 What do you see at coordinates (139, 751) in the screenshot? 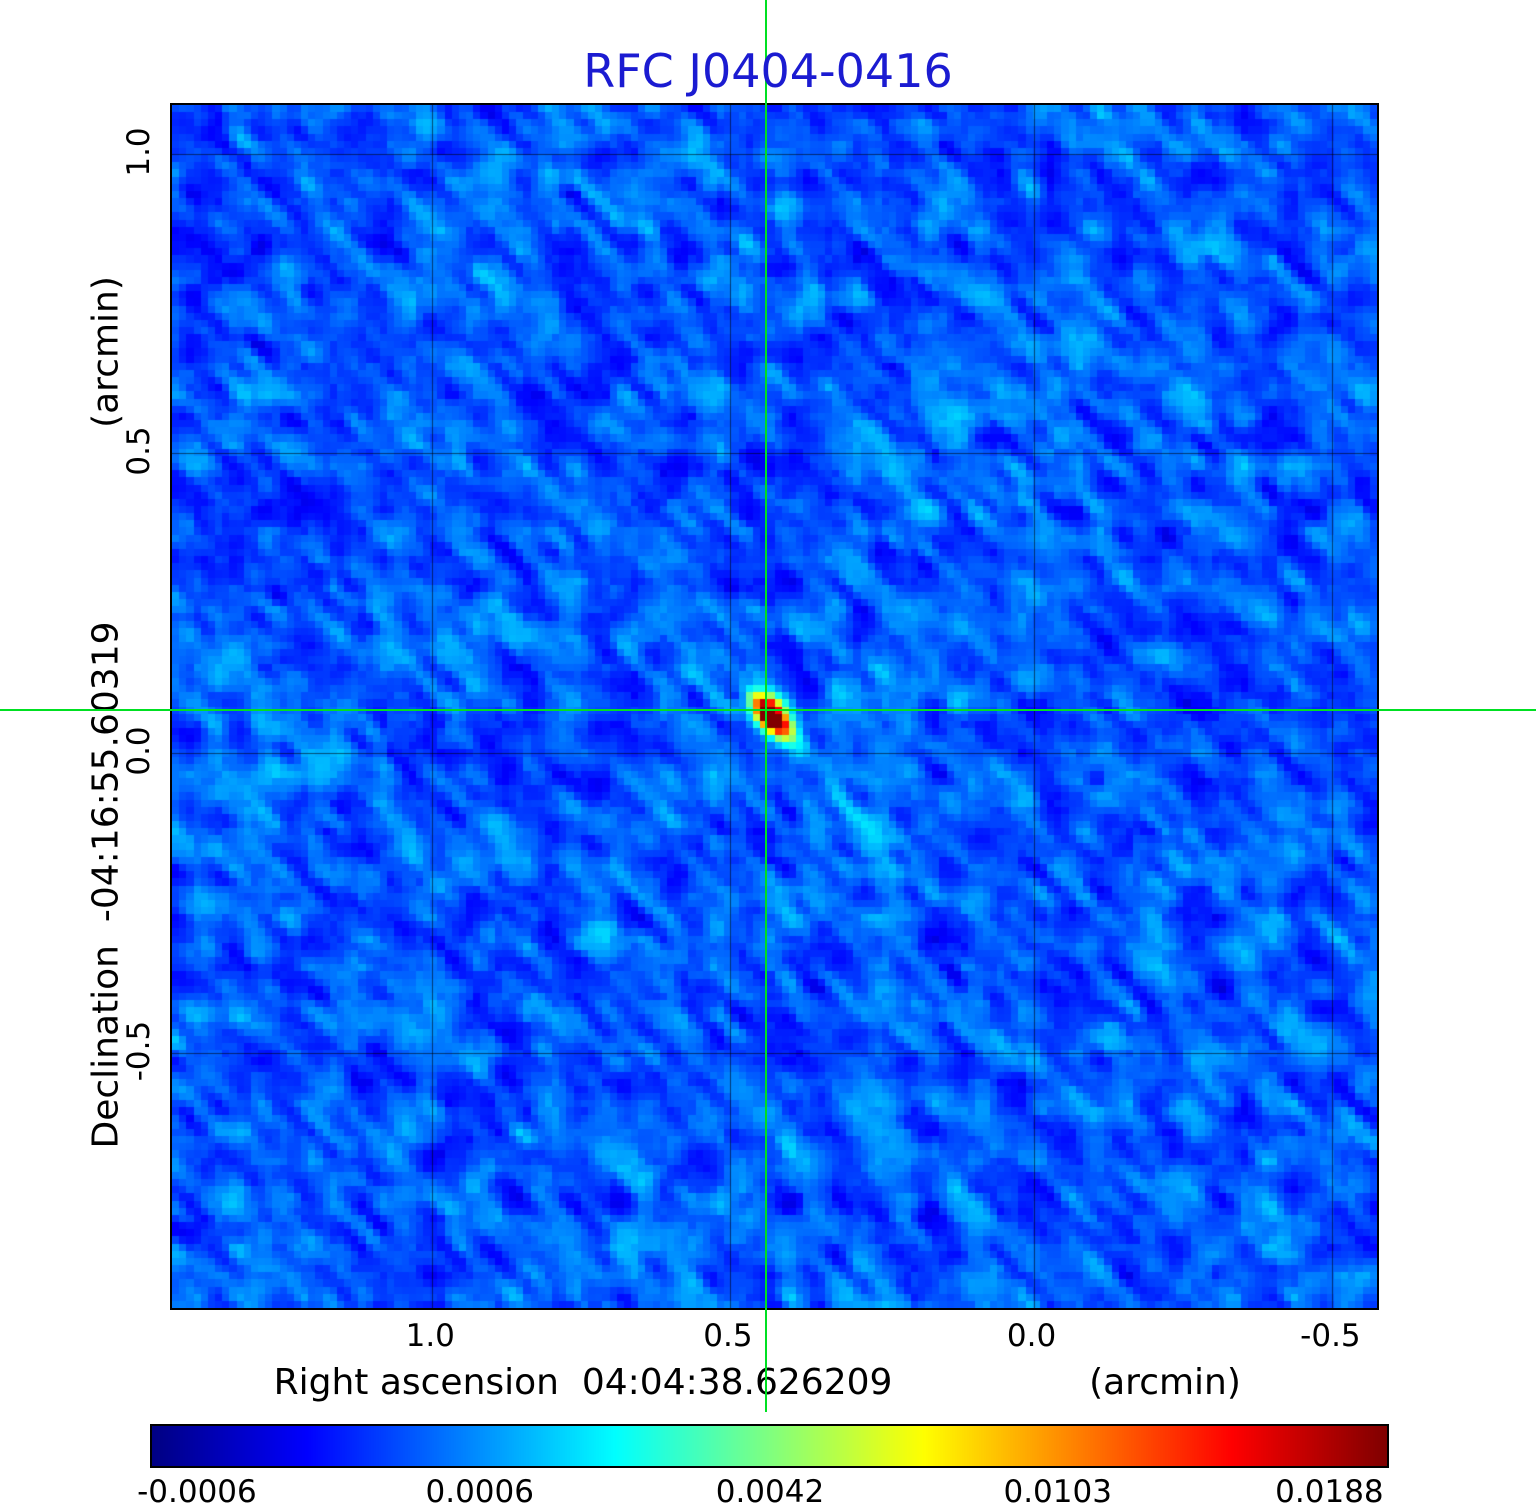
I see `ytick-label: 0.0` at bounding box center [139, 751].